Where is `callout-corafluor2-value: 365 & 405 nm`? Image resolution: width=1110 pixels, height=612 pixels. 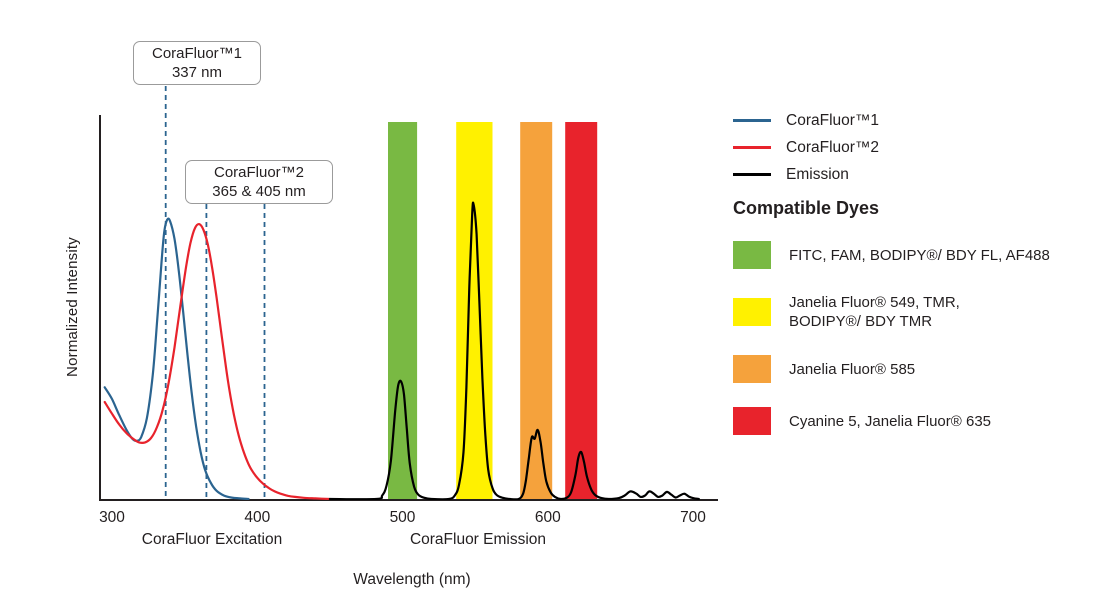
callout-corafluor2-value: 365 & 405 nm is located at coordinates (259, 191).